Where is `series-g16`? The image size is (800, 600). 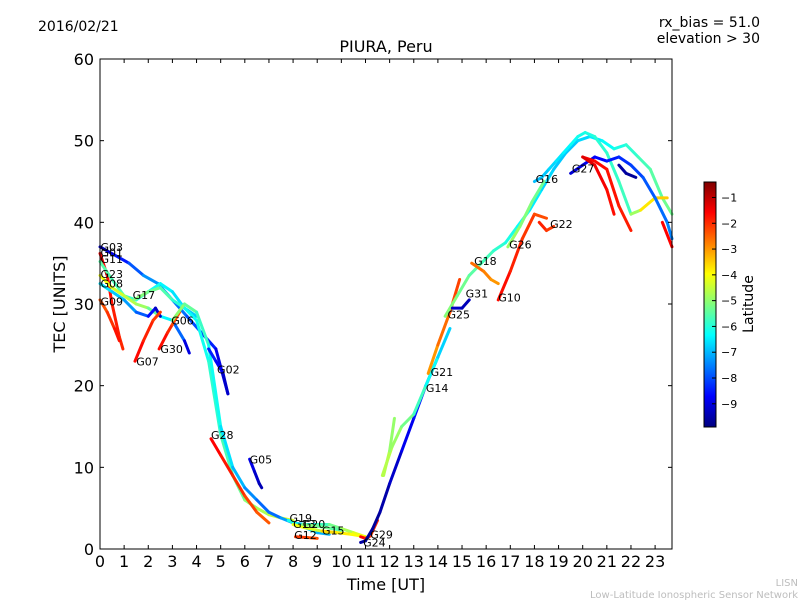 series-g16 is located at coordinates (600, 173).